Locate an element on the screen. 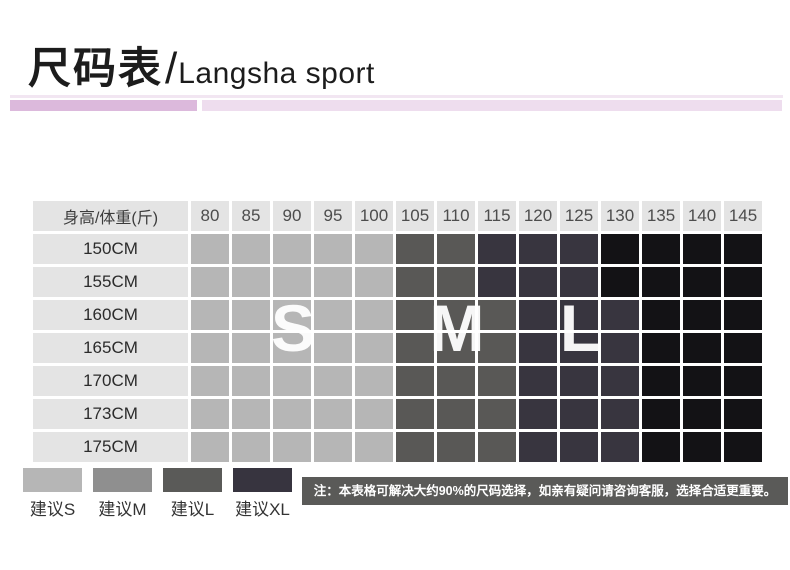 This screenshot has width=790, height=570. height-label-cell: 173CM is located at coordinates (110, 414).